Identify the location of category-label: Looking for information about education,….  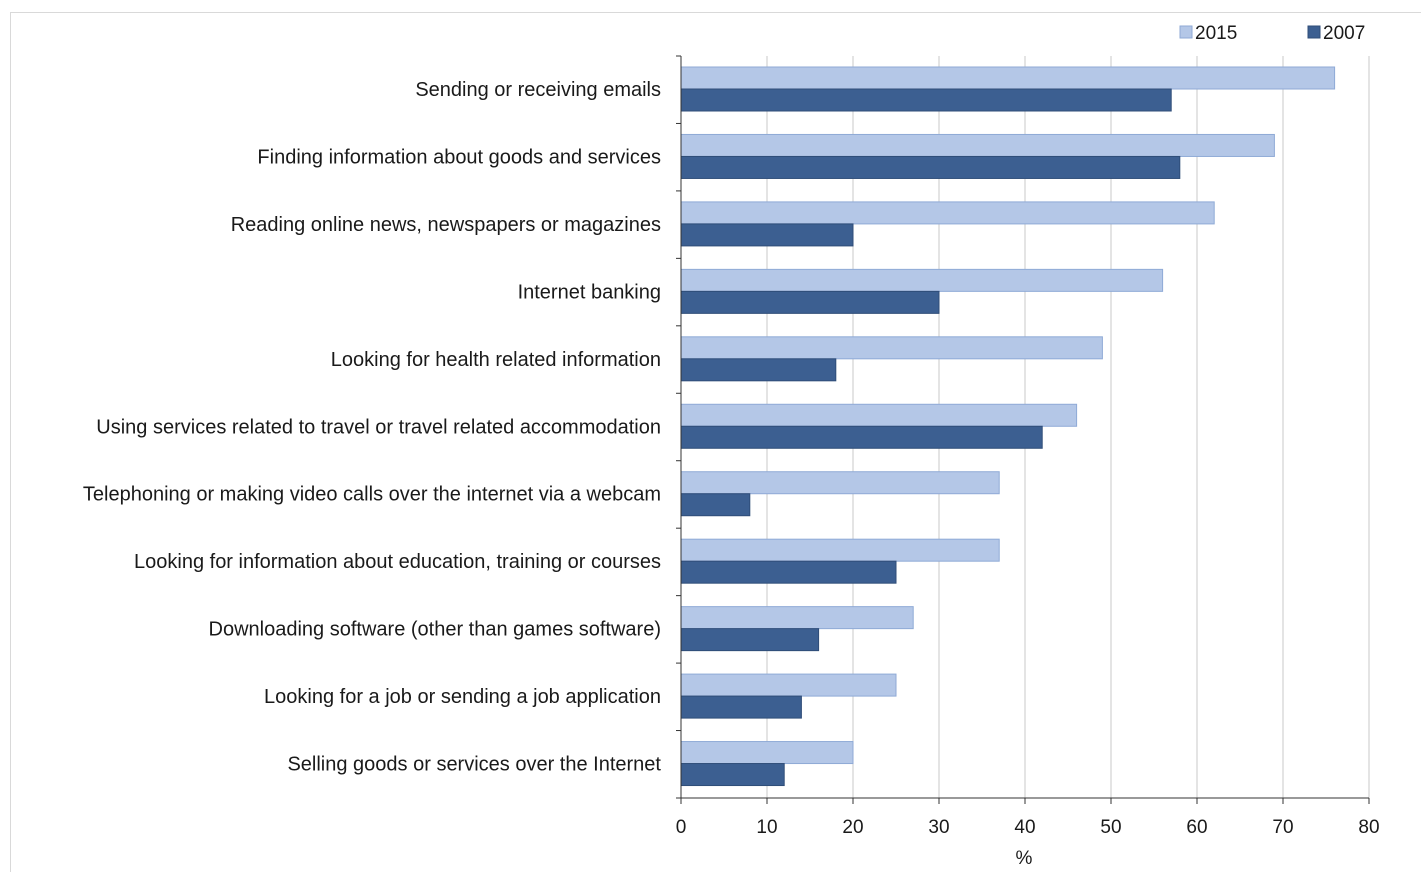
(397, 562).